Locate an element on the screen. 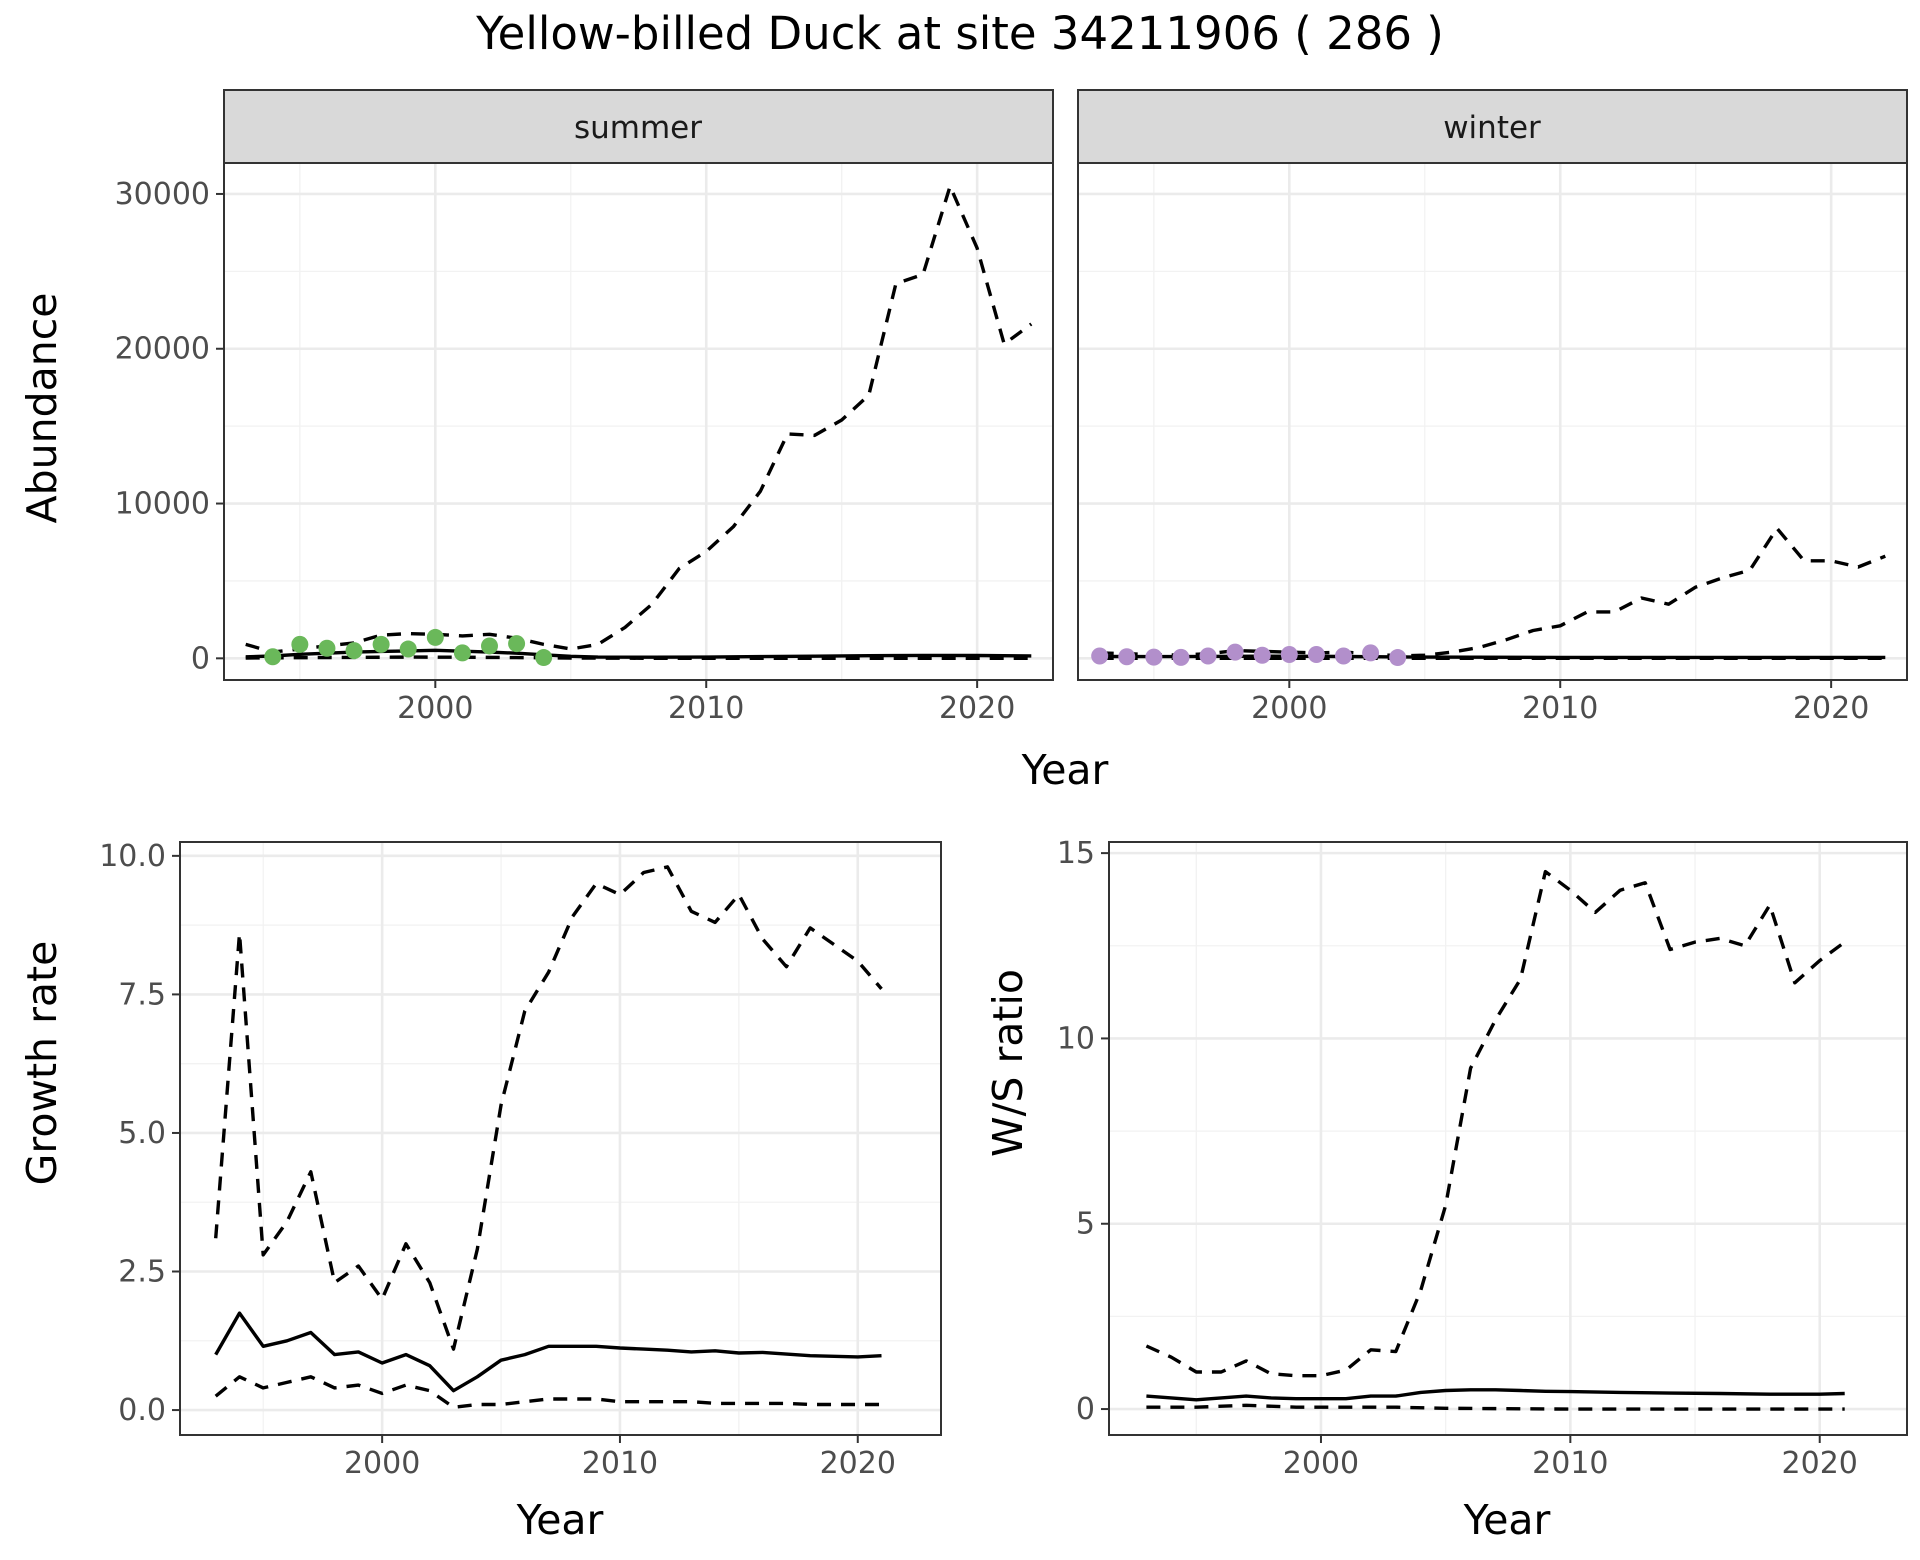 This screenshot has height=1560, width=1920. winter-x-tick-label: 2000 is located at coordinates (1289, 708).